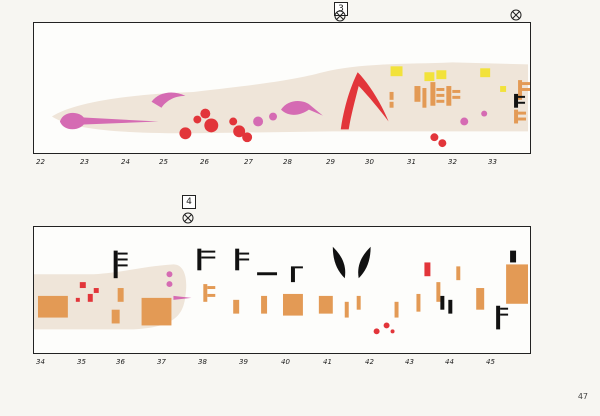 This screenshot has height=416, width=600. I want to click on ruler-label: 38, so click(202, 362).